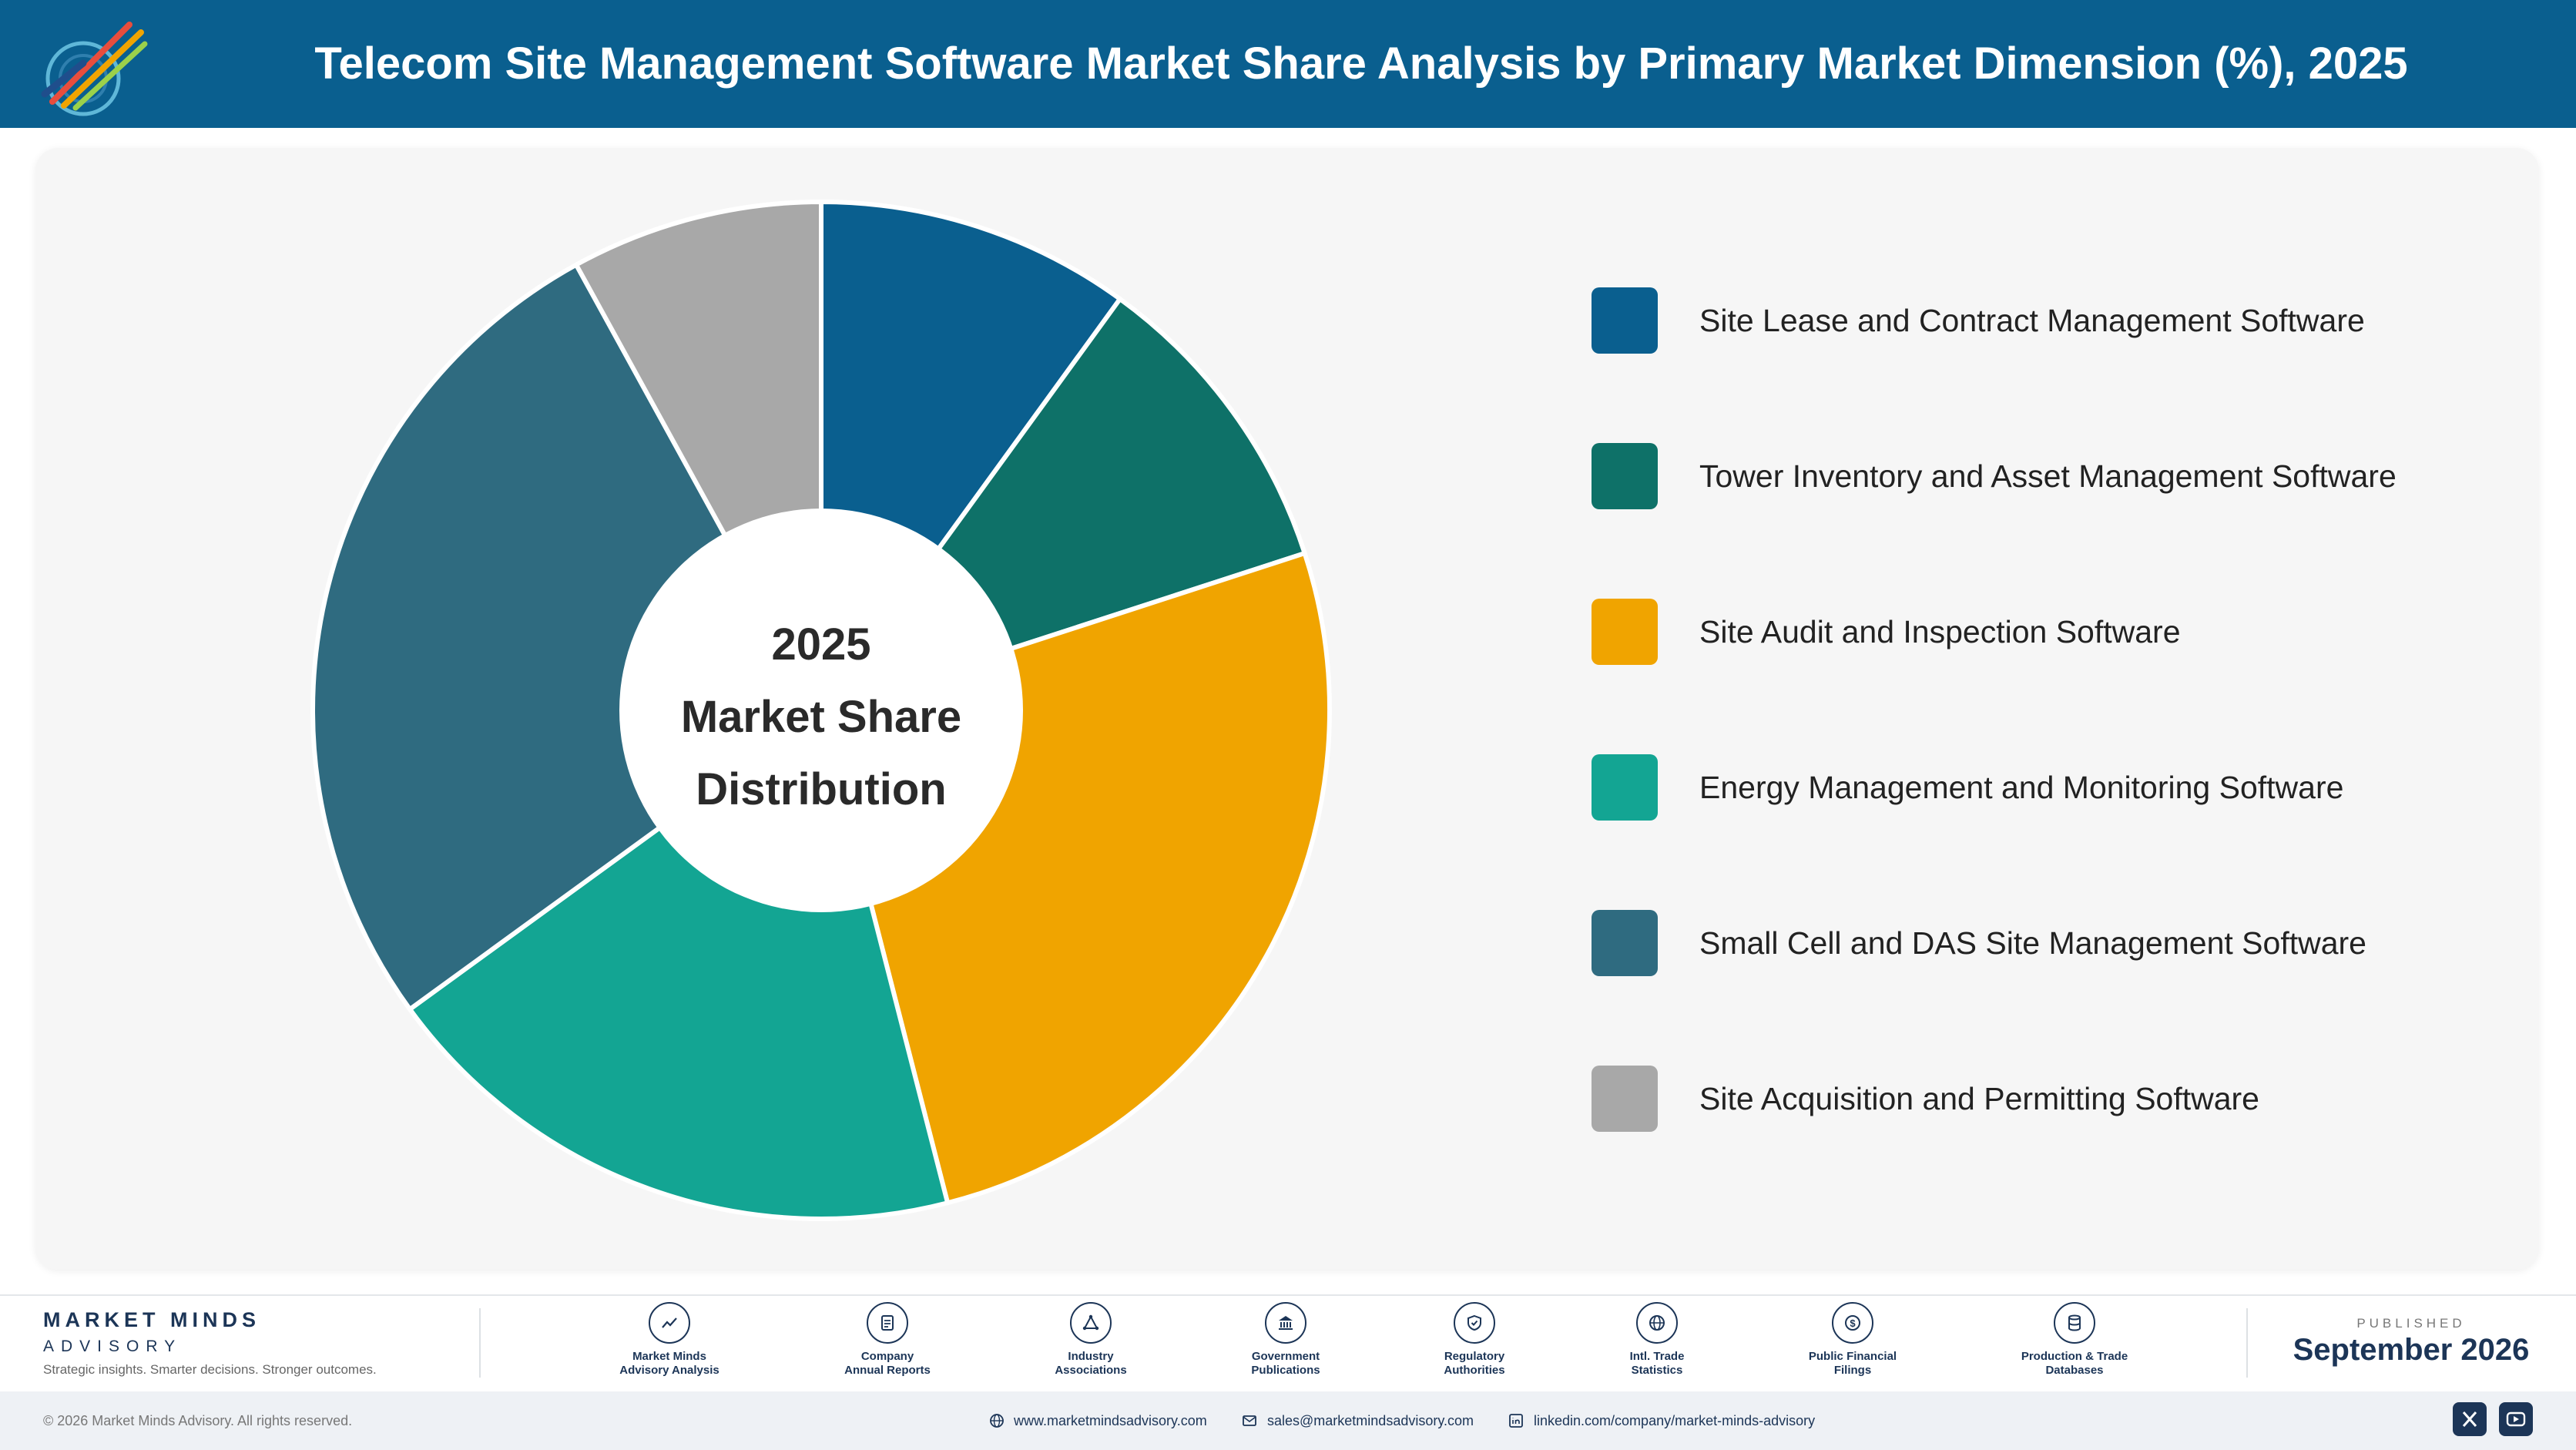  I want to click on source-financial-filings: $ Public Financial Filings, so click(1853, 1340).